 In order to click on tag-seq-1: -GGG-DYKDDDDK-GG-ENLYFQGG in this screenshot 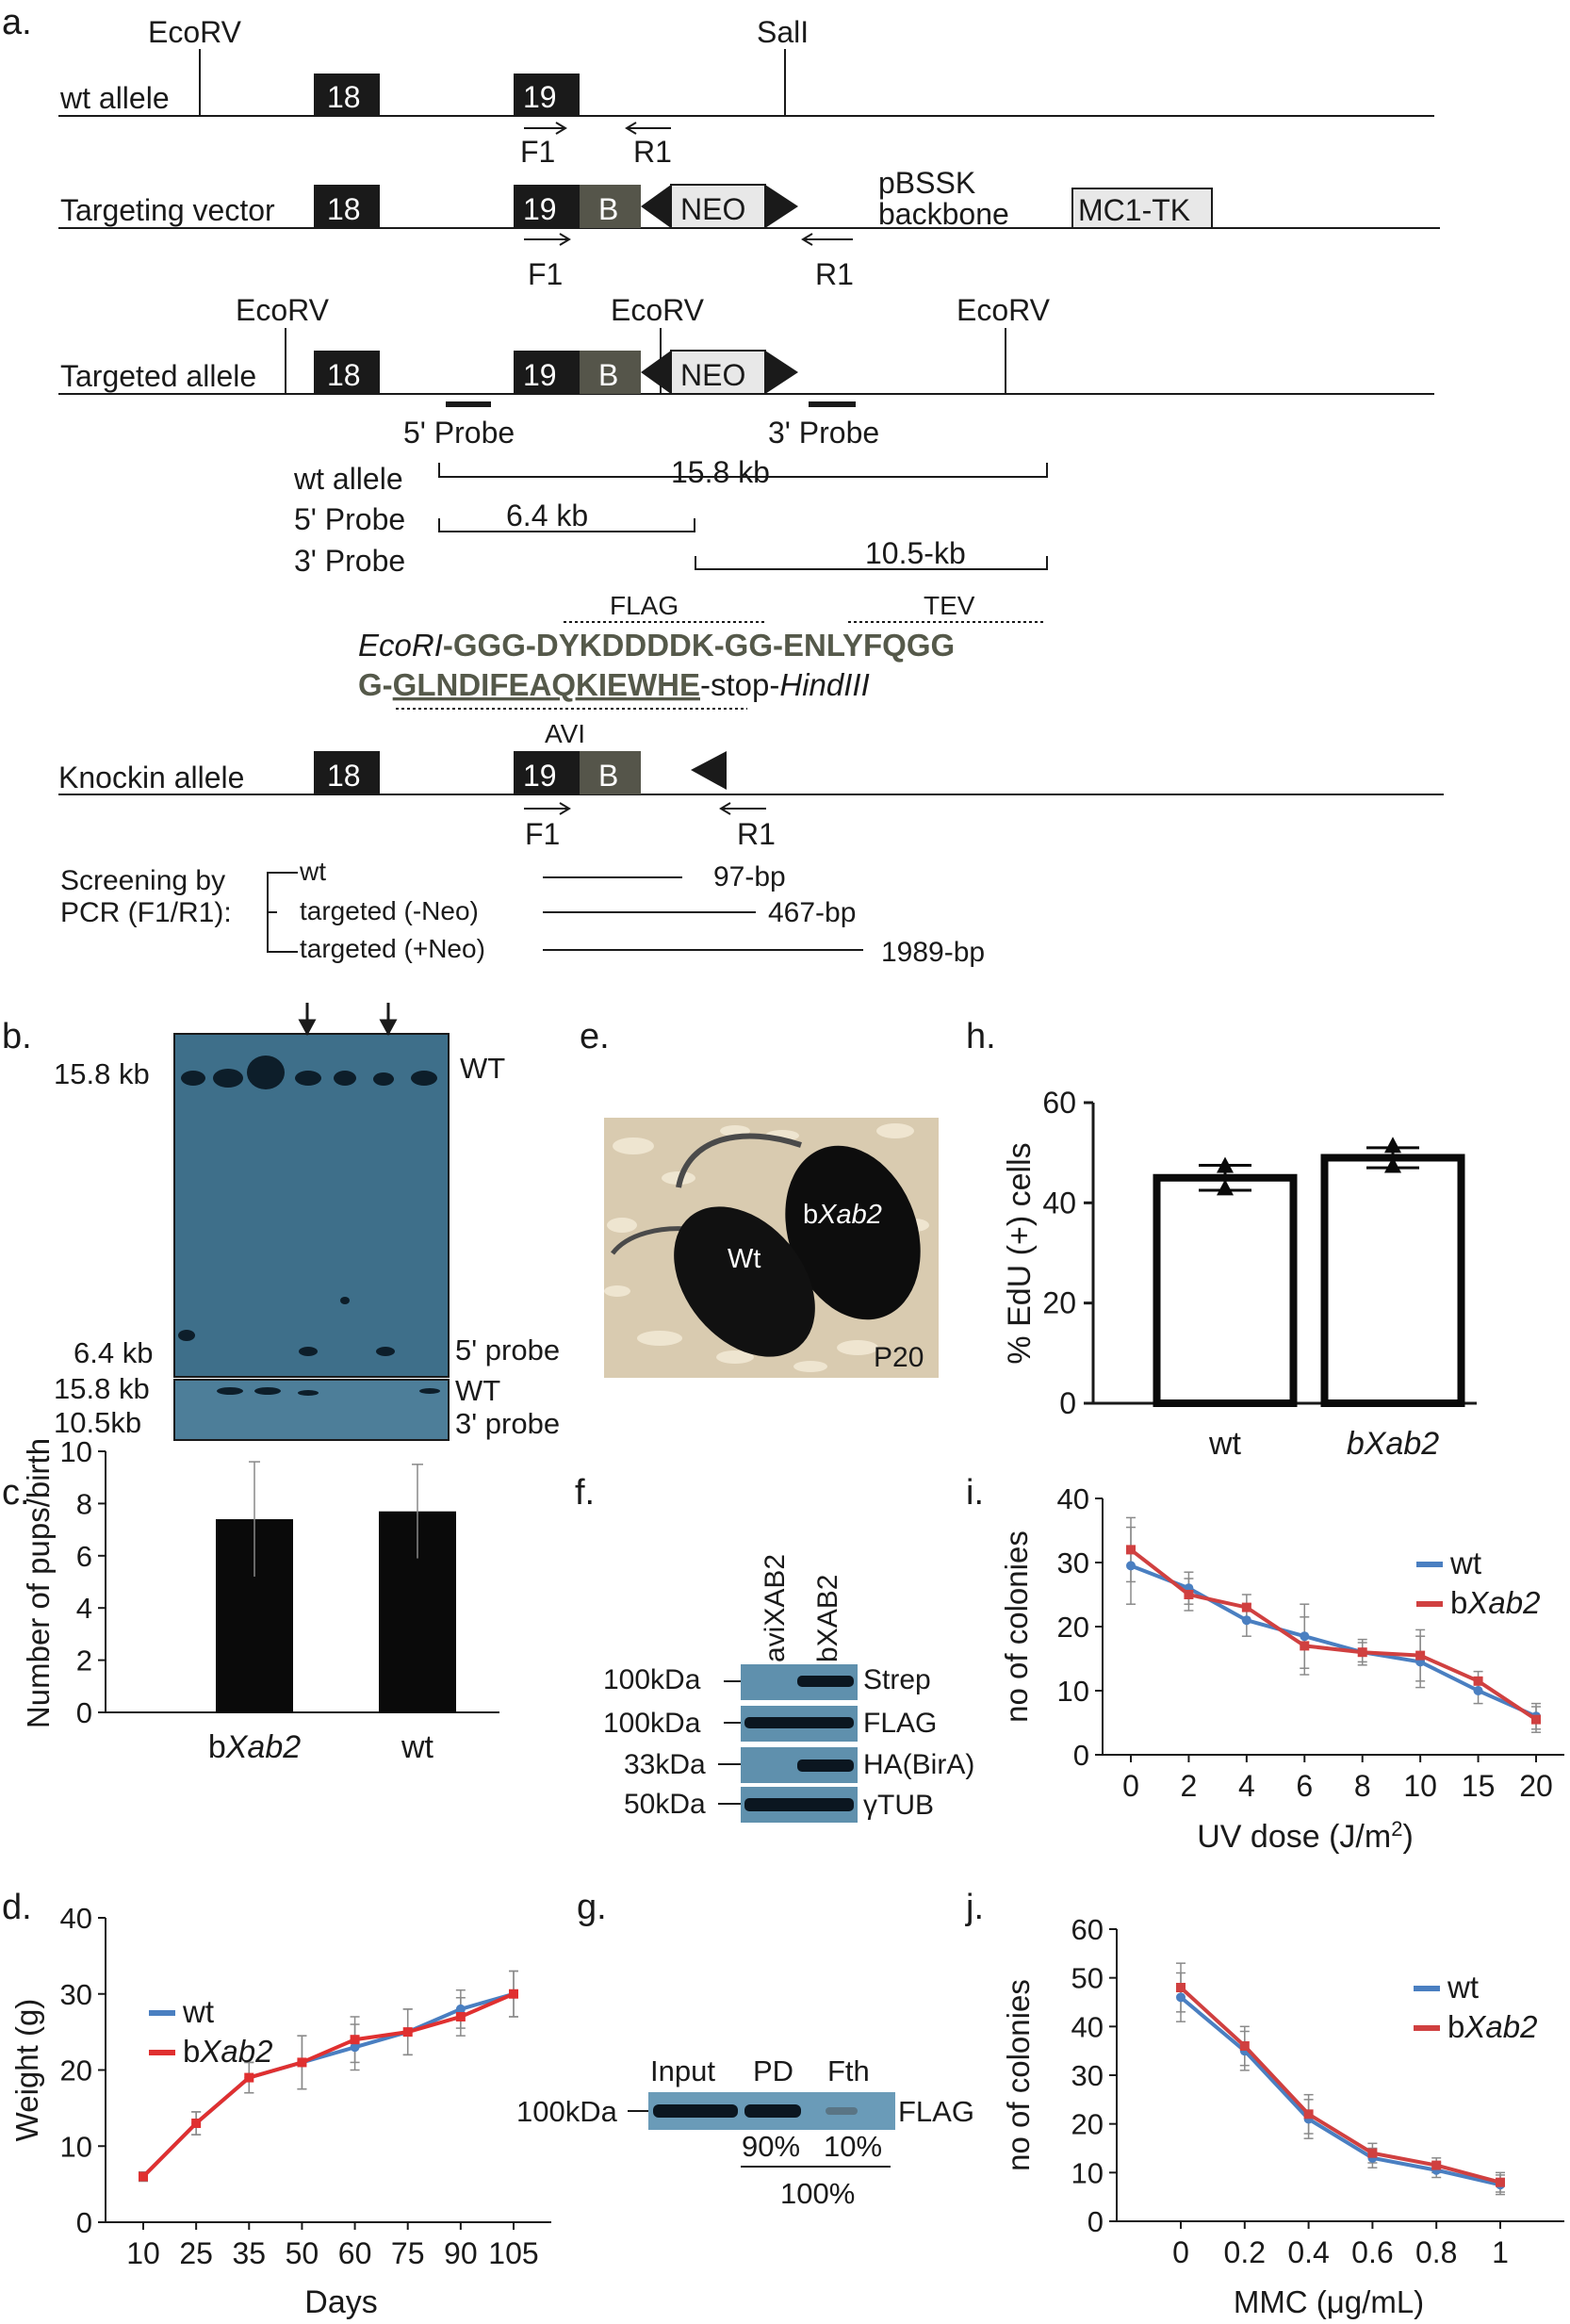, I will do `click(699, 645)`.